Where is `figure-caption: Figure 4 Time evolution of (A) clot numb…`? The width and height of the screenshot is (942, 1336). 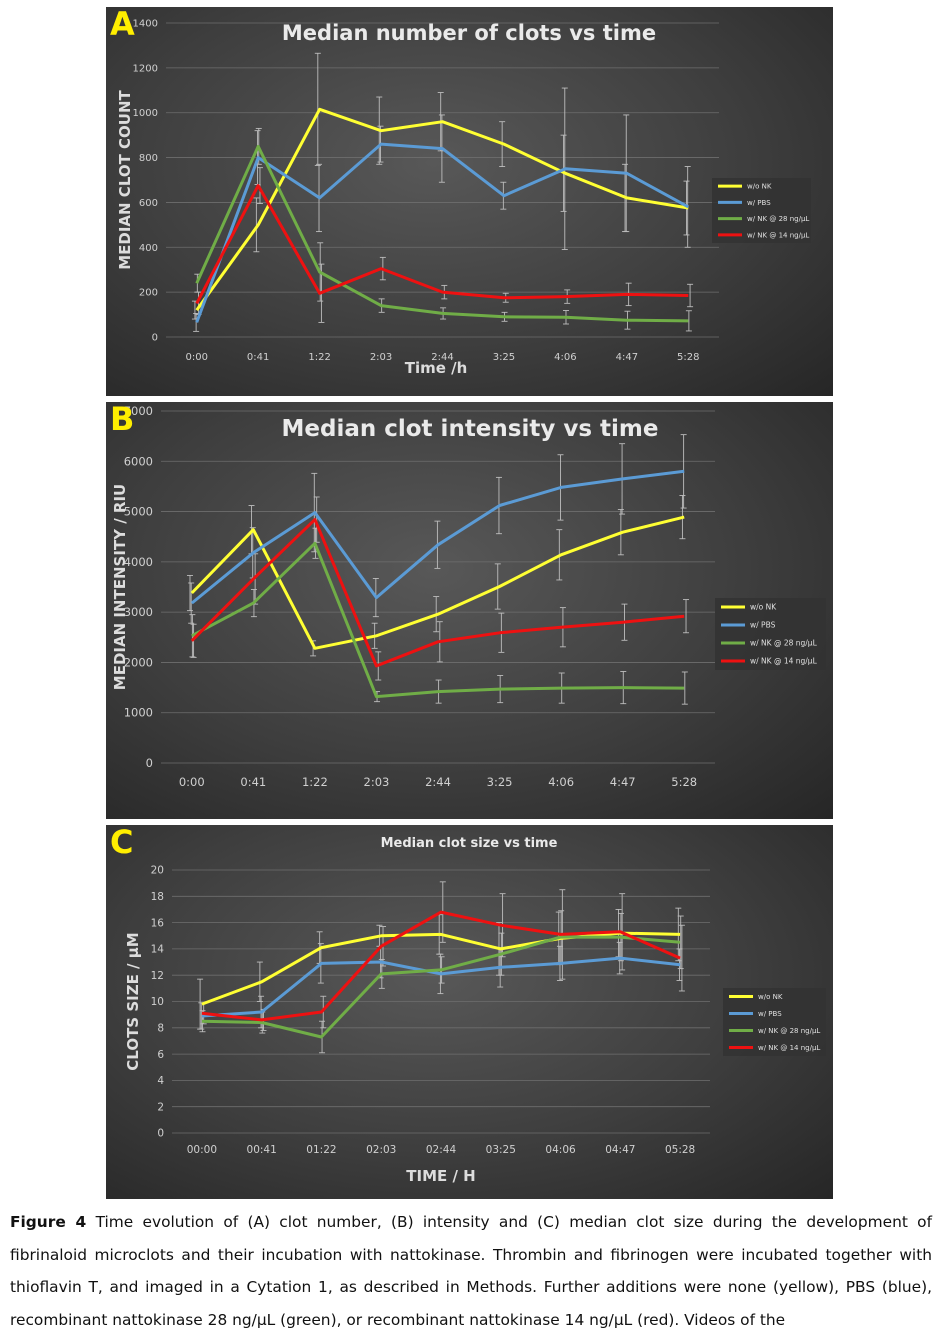 figure-caption: Figure 4 Time evolution of (A) clot numb… is located at coordinates (471, 1271).